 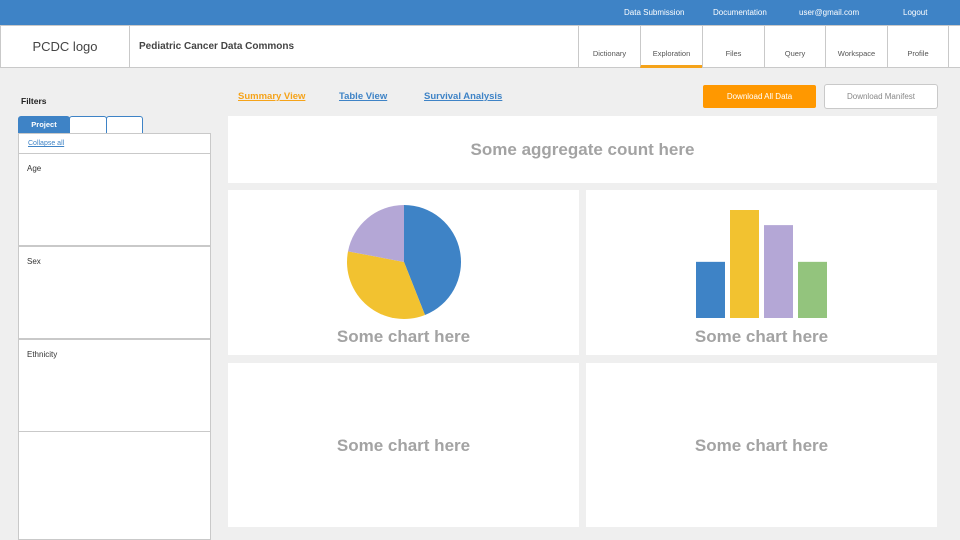 I want to click on user-email-link: user@gmail.com, so click(x=829, y=12).